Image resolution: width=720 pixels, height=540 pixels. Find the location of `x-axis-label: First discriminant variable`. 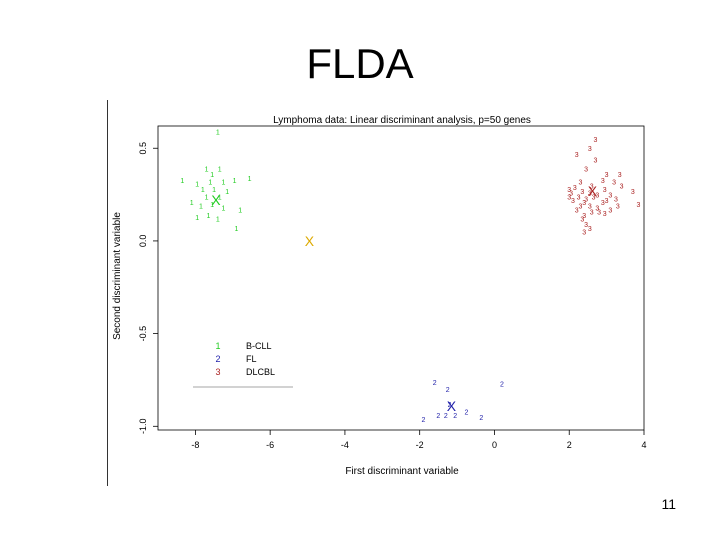

x-axis-label: First discriminant variable is located at coordinates (402, 471).